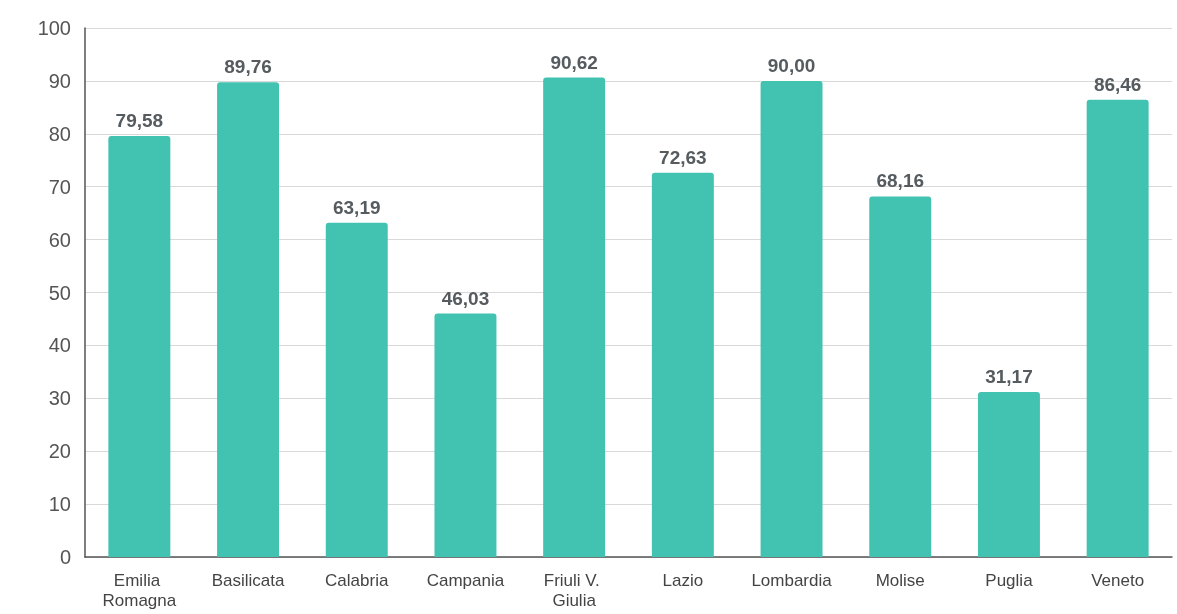 The image size is (1177, 614). What do you see at coordinates (59, 292) in the screenshot?
I see `y-tick-label: 50` at bounding box center [59, 292].